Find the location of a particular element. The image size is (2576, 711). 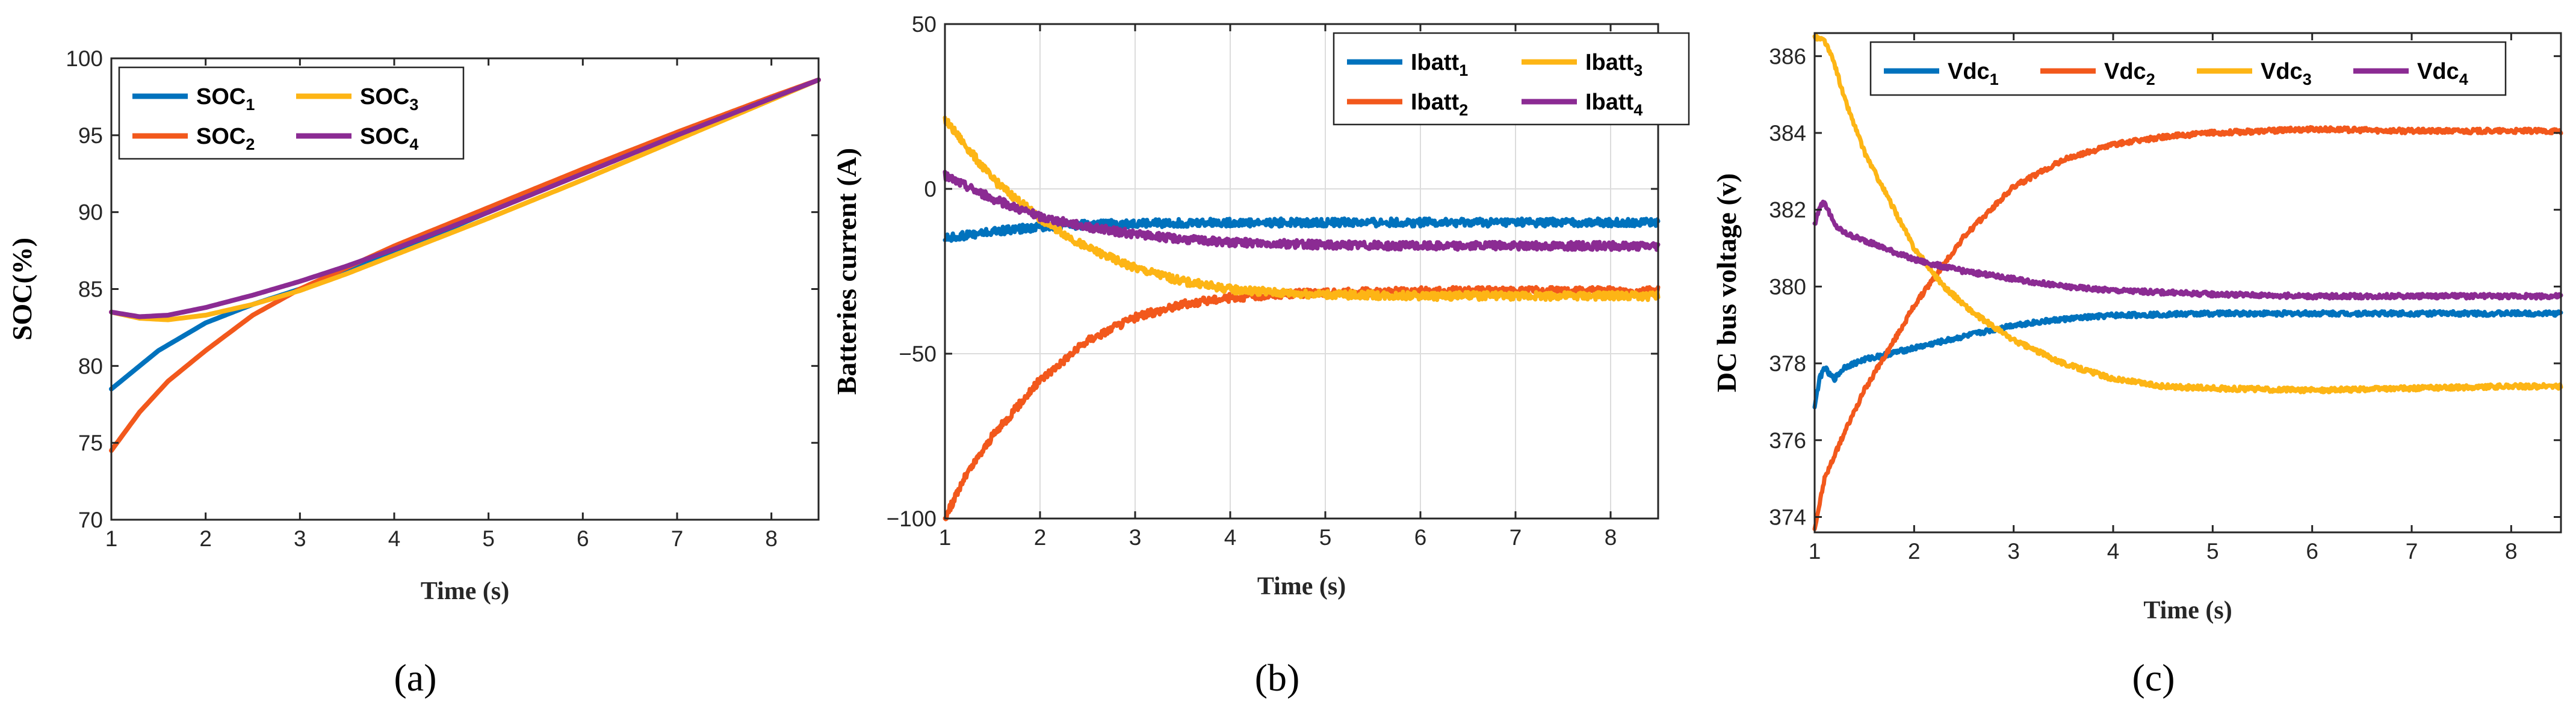

y-tick-label: 75 is located at coordinates (90, 443).